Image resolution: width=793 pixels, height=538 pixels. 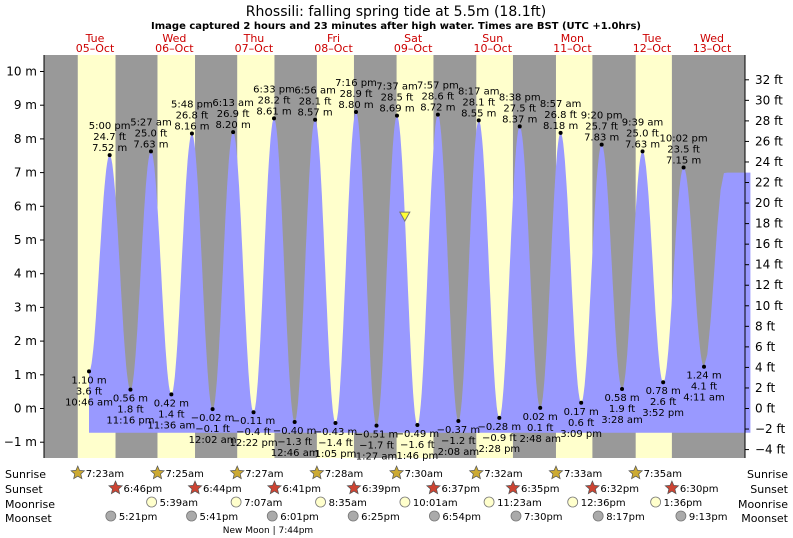 I want to click on row-label-moonset-right: Moonset, so click(x=764, y=518).